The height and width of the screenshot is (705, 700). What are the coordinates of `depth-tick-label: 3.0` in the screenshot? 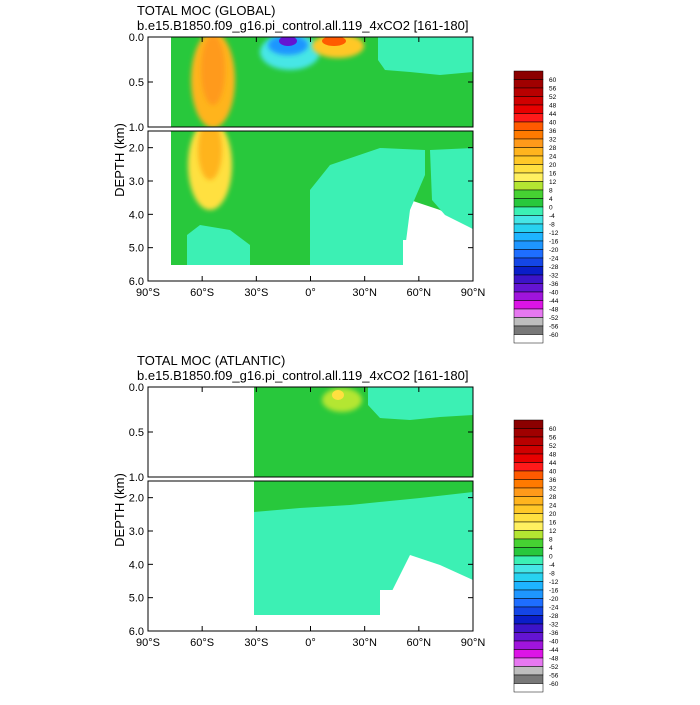 It's located at (136, 532).